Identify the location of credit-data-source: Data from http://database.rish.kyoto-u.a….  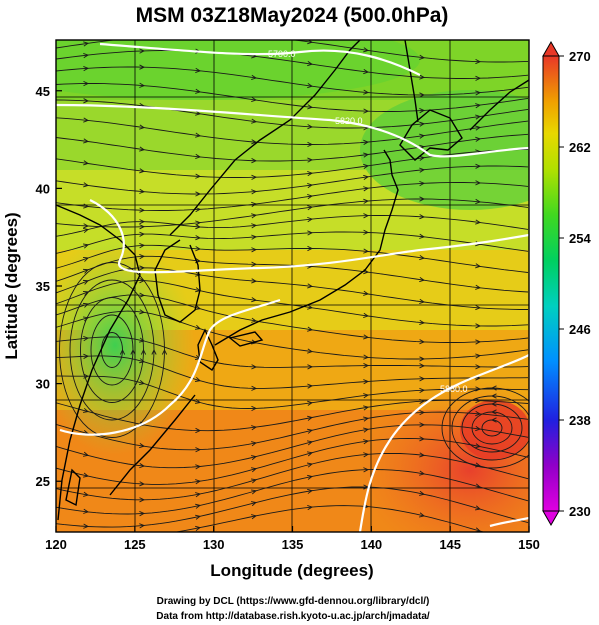
(293, 616).